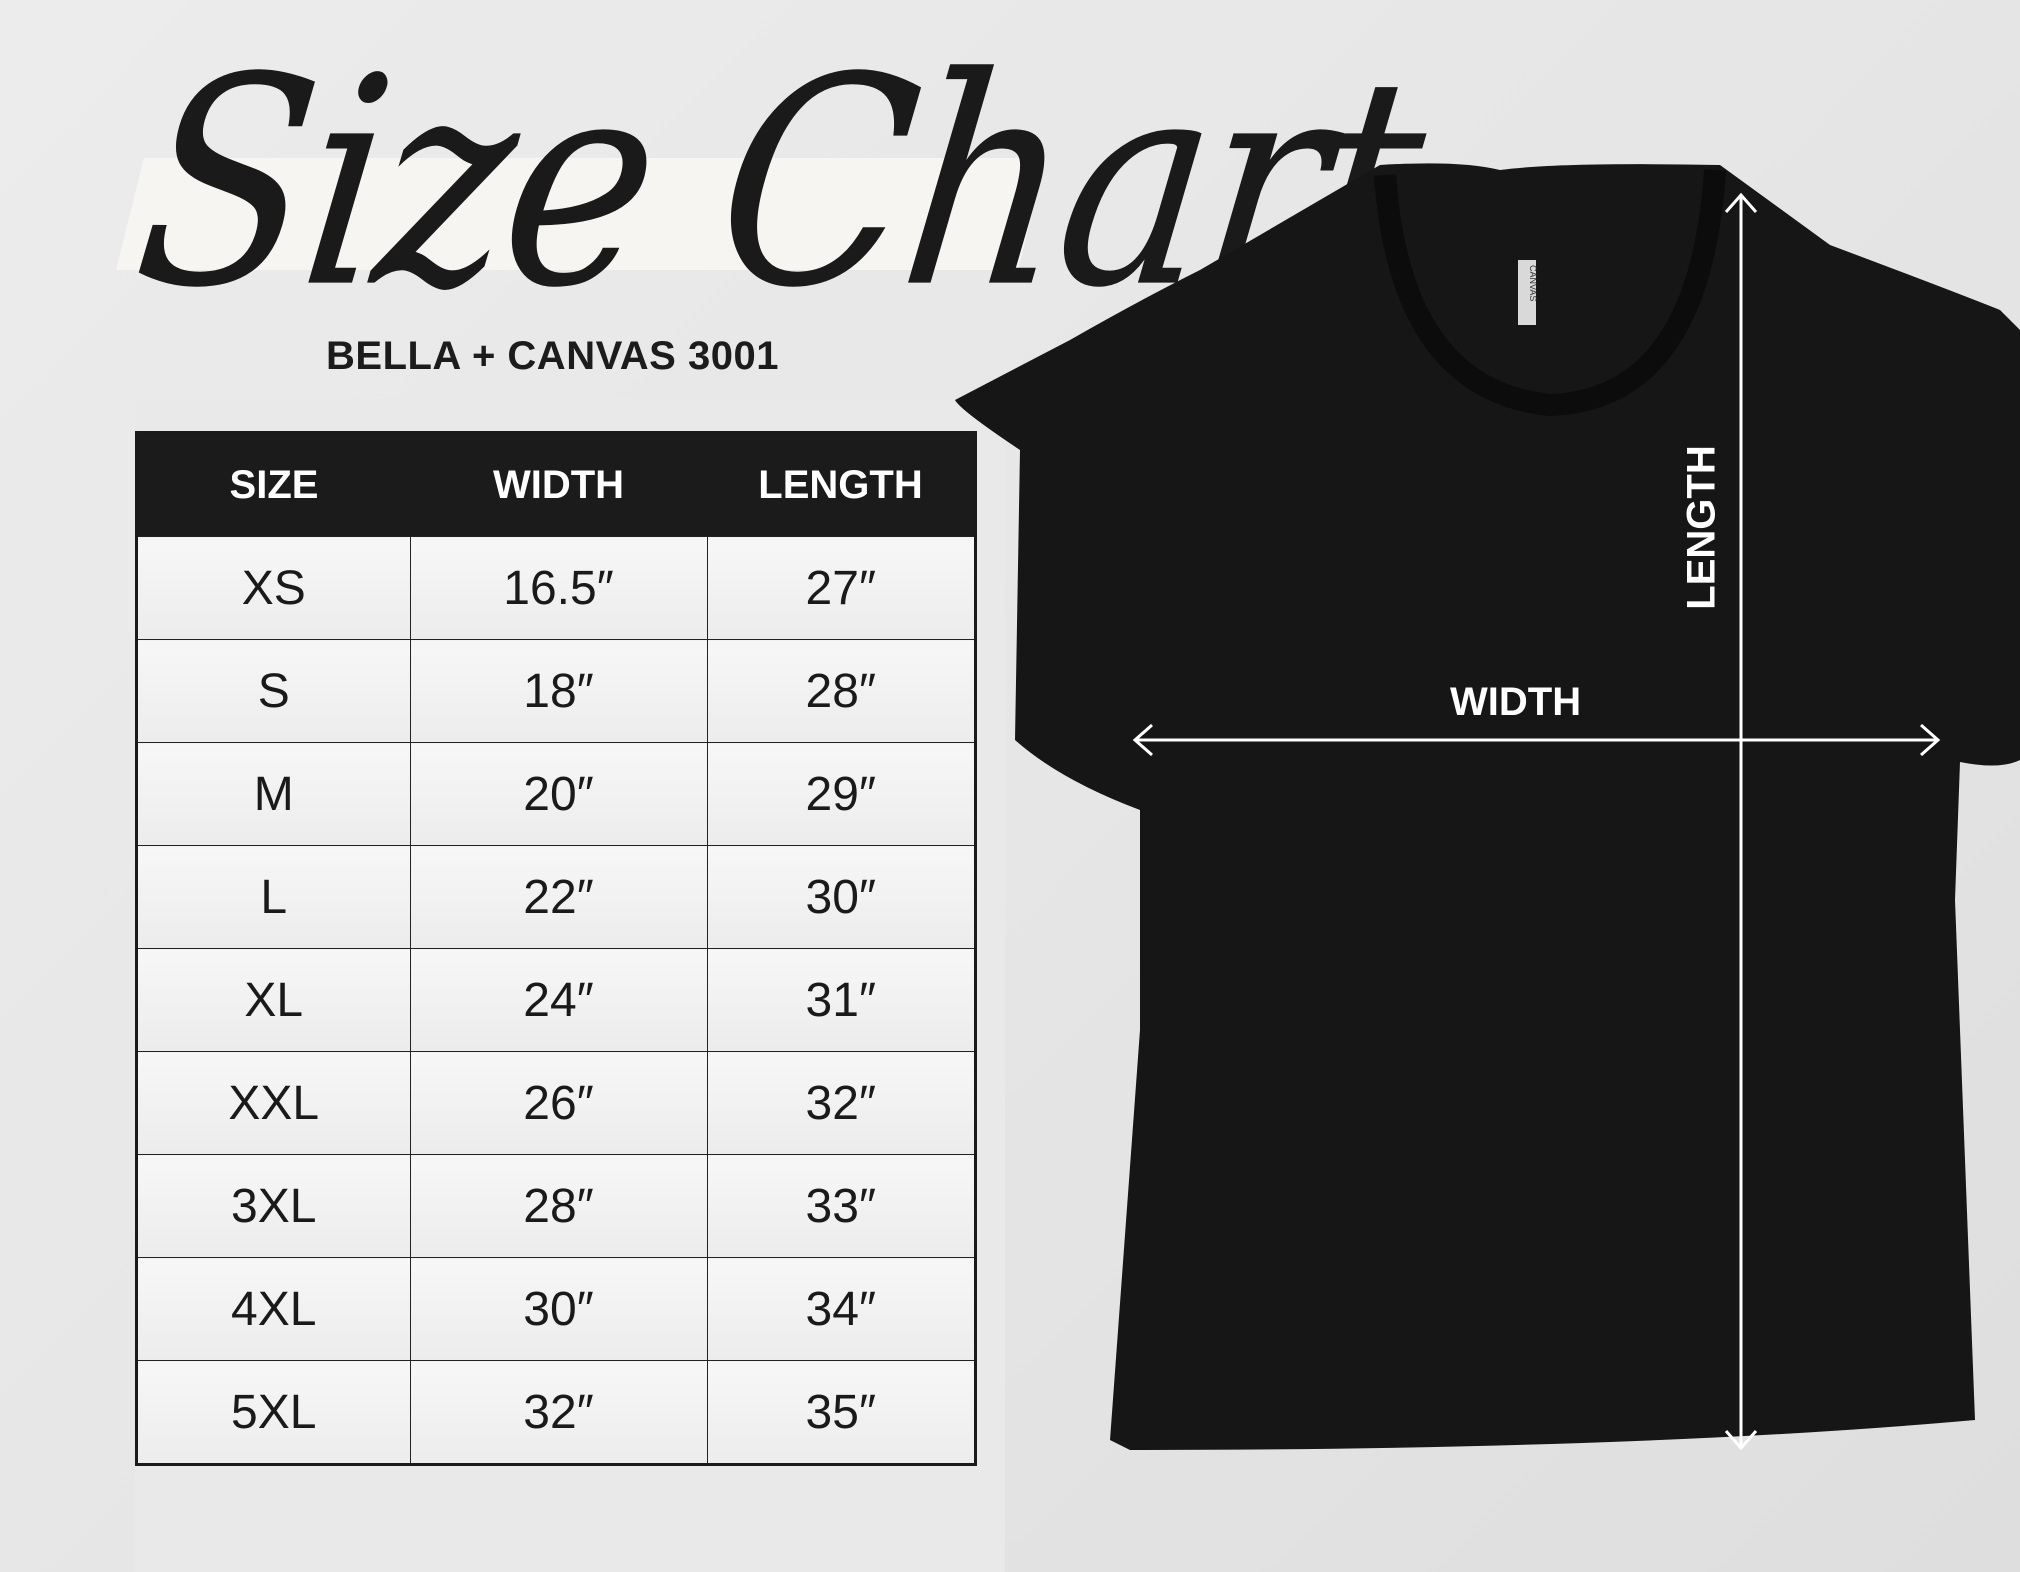 This screenshot has height=1572, width=2020. I want to click on cell-length: 35″, so click(841, 1412).